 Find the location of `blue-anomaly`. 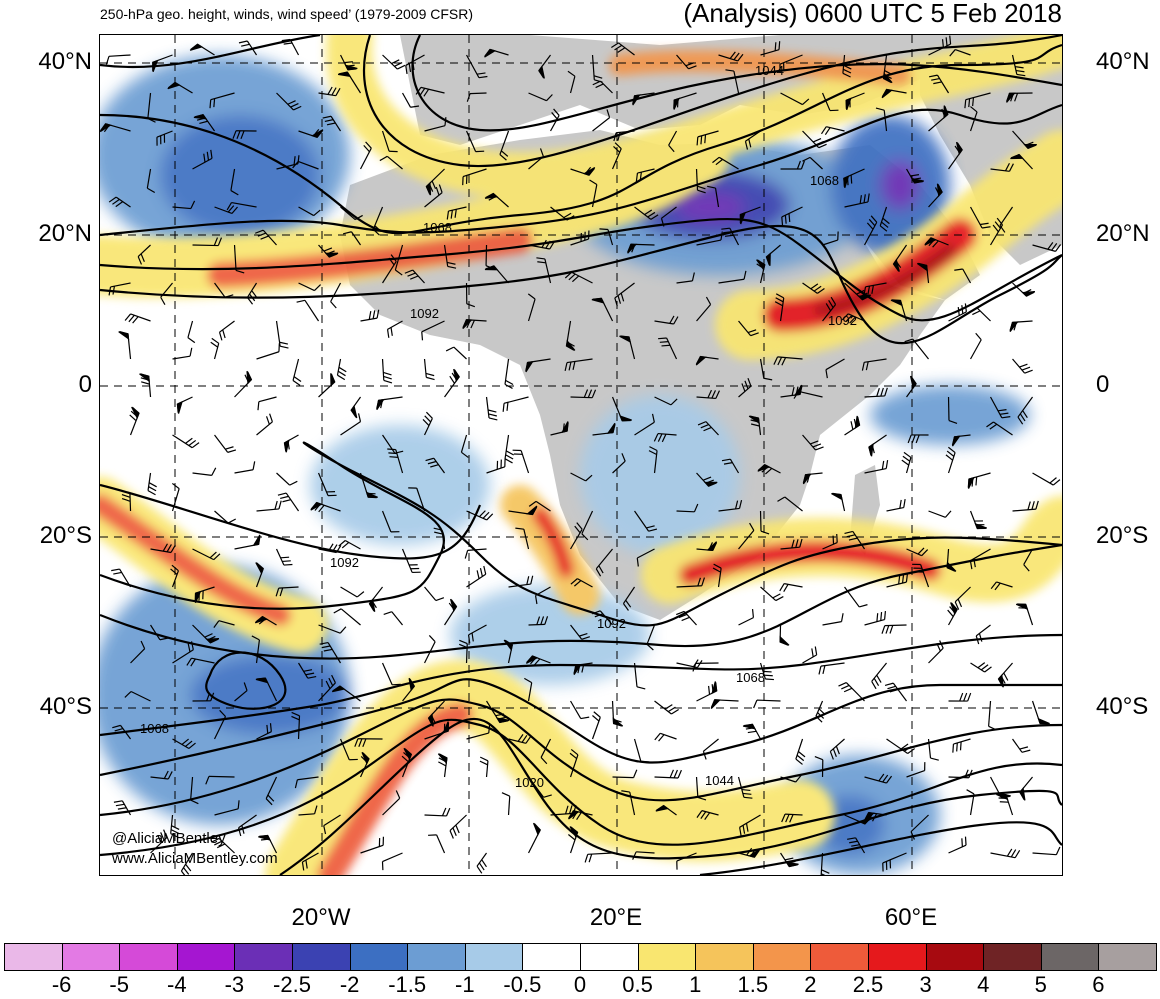

blue-anomaly is located at coordinates (900, 185).